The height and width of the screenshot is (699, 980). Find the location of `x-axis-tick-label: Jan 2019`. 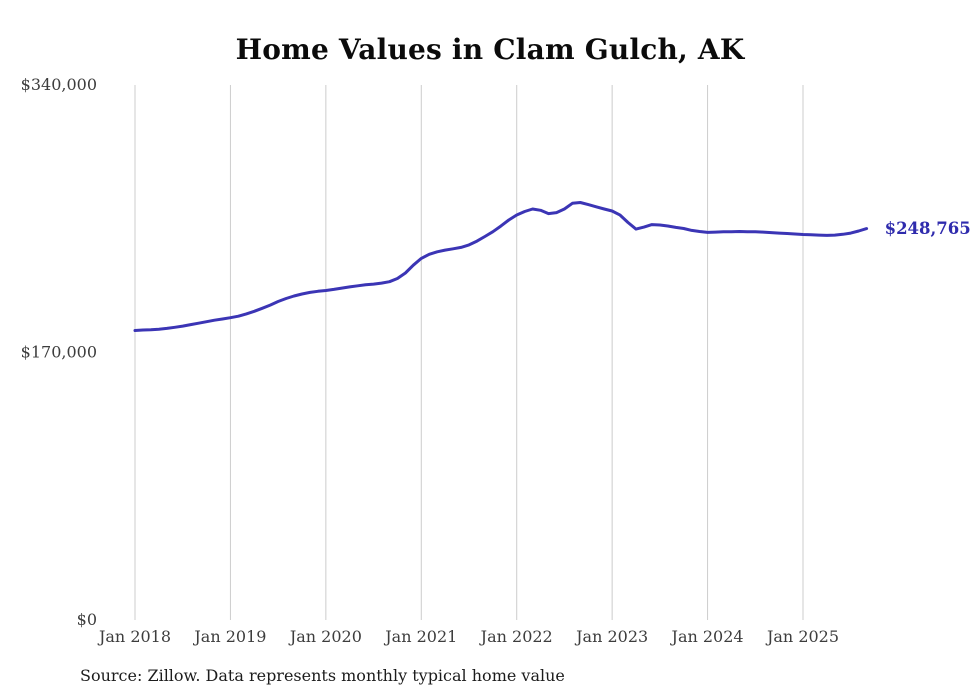

x-axis-tick-label: Jan 2019 is located at coordinates (229, 636).